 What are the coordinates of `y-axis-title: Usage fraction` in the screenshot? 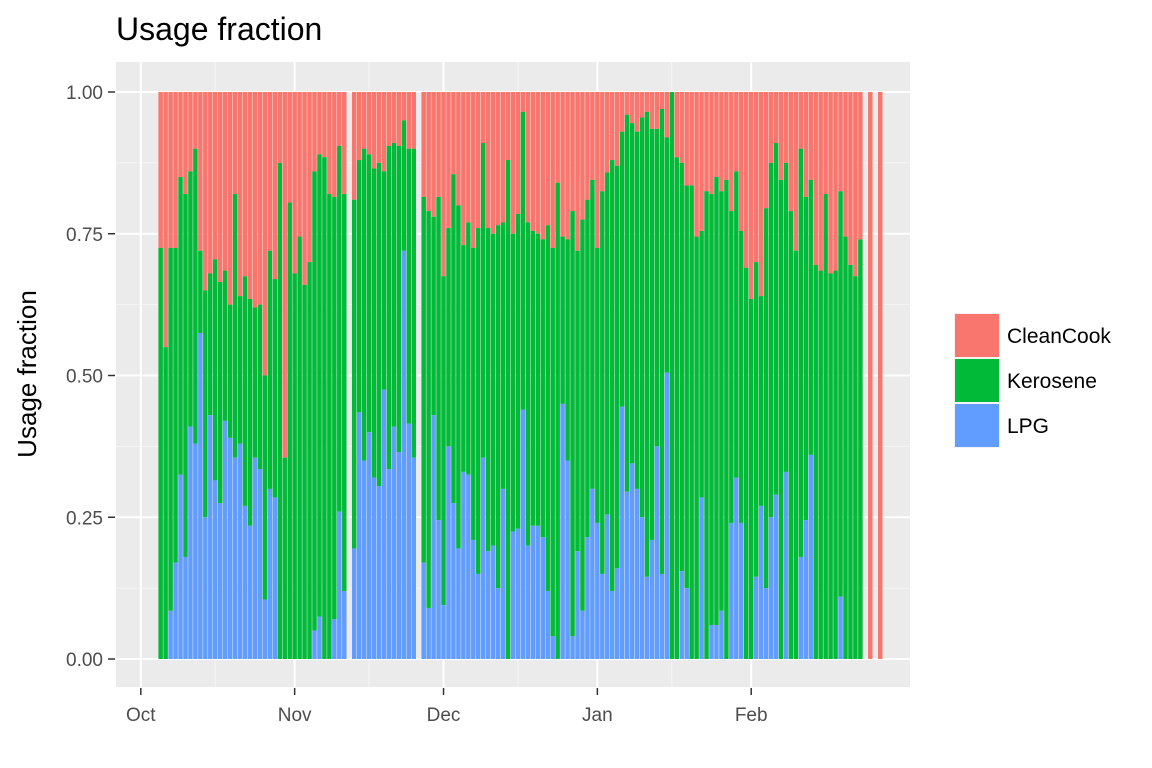 It's located at (27, 374).